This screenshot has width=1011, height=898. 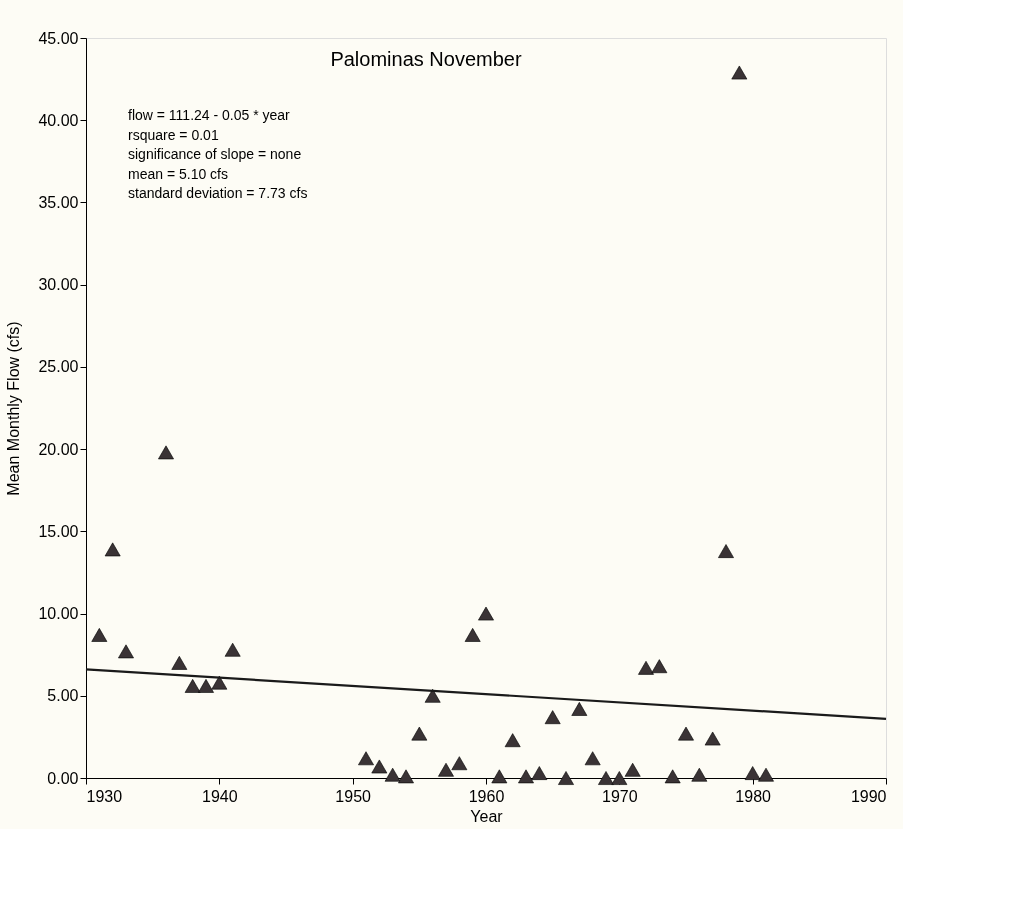 I want to click on x-tick-label: 1940, so click(x=220, y=796).